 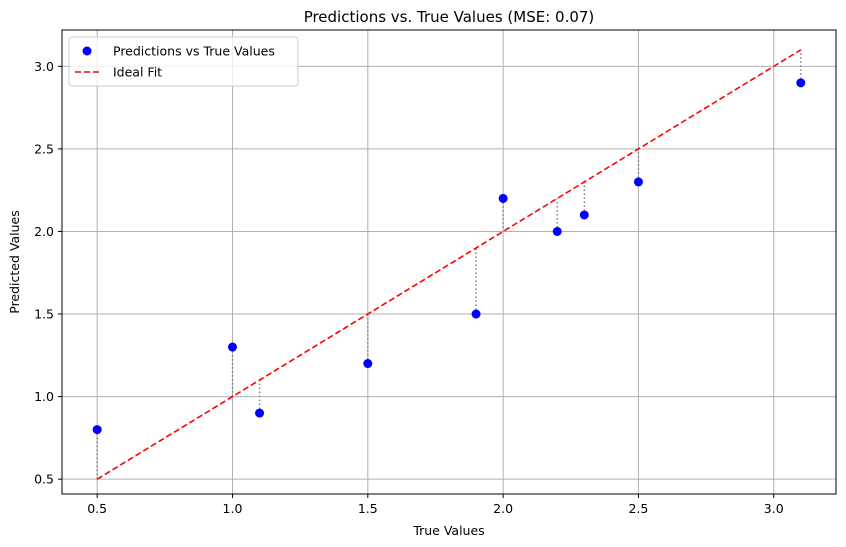 I want to click on legend: Predictions vs True Values Ideal Fit, so click(x=183, y=61).